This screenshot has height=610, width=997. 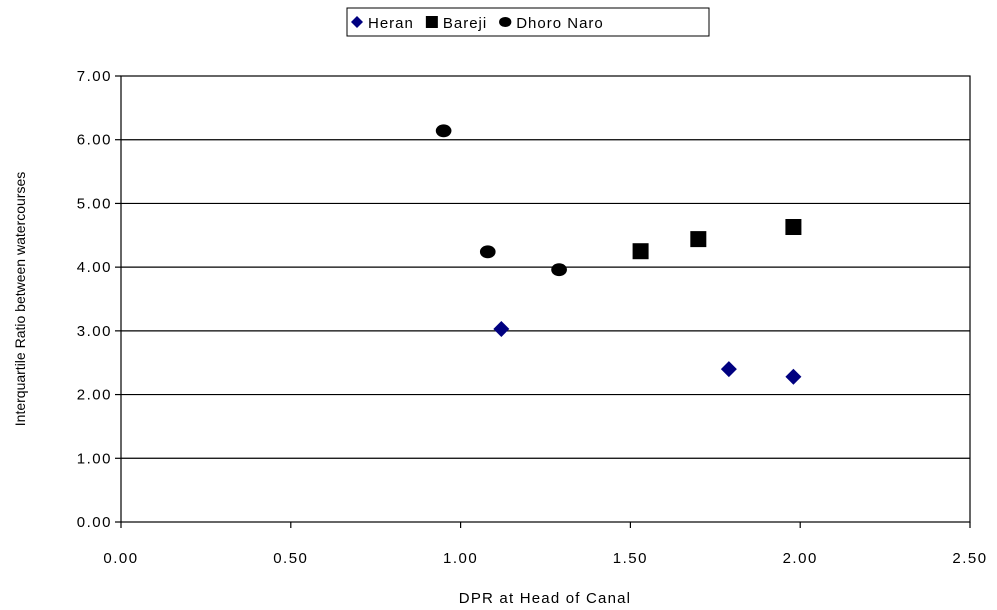 I want to click on series-bareji, so click(x=717, y=239).